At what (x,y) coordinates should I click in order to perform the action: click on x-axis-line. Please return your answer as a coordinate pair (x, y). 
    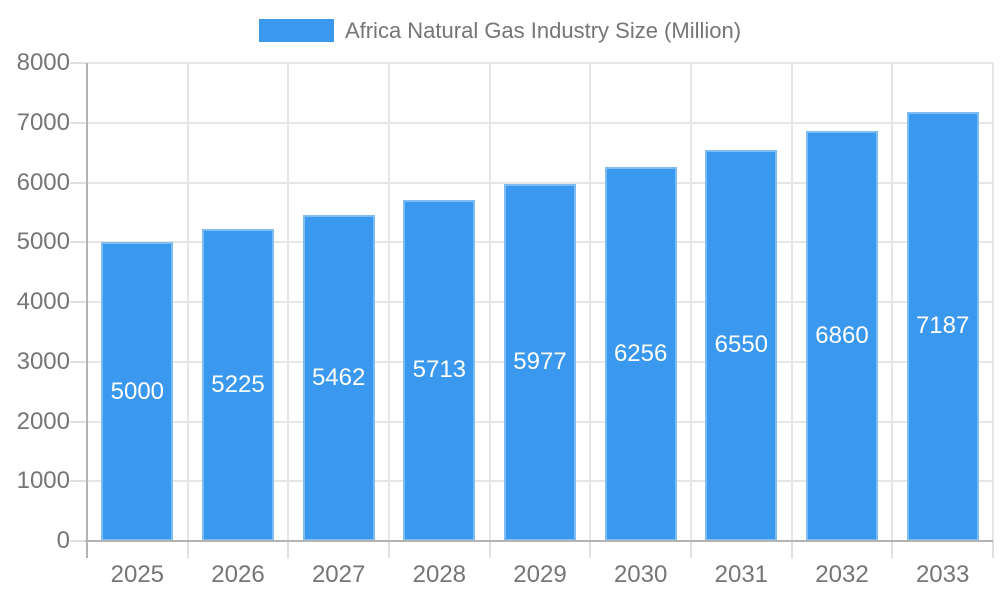
    Looking at the image, I should click on (539, 541).